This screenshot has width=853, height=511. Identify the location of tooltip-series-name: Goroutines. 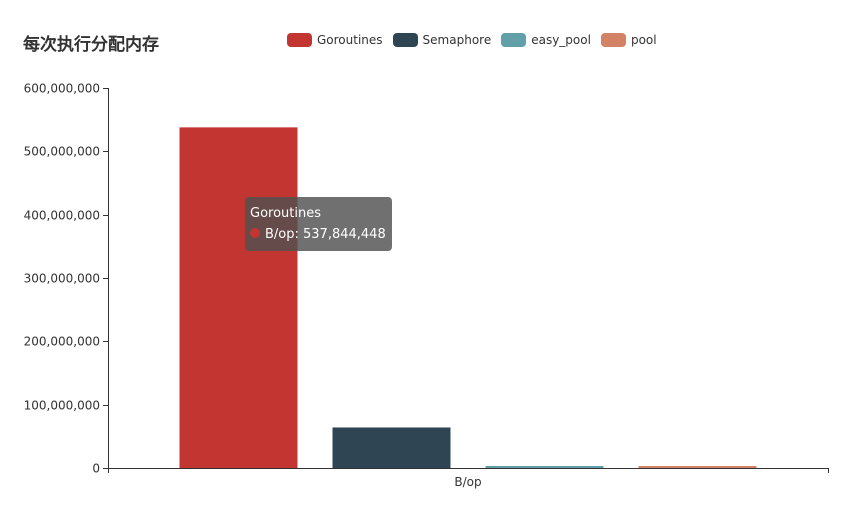
(285, 213).